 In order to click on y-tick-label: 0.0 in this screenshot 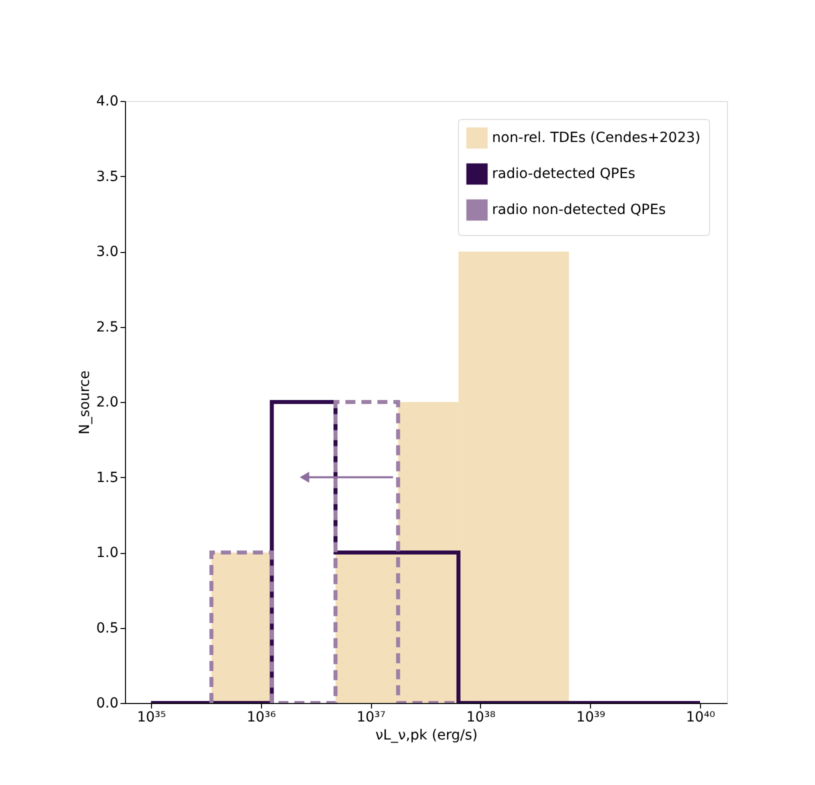, I will do `click(107, 704)`.